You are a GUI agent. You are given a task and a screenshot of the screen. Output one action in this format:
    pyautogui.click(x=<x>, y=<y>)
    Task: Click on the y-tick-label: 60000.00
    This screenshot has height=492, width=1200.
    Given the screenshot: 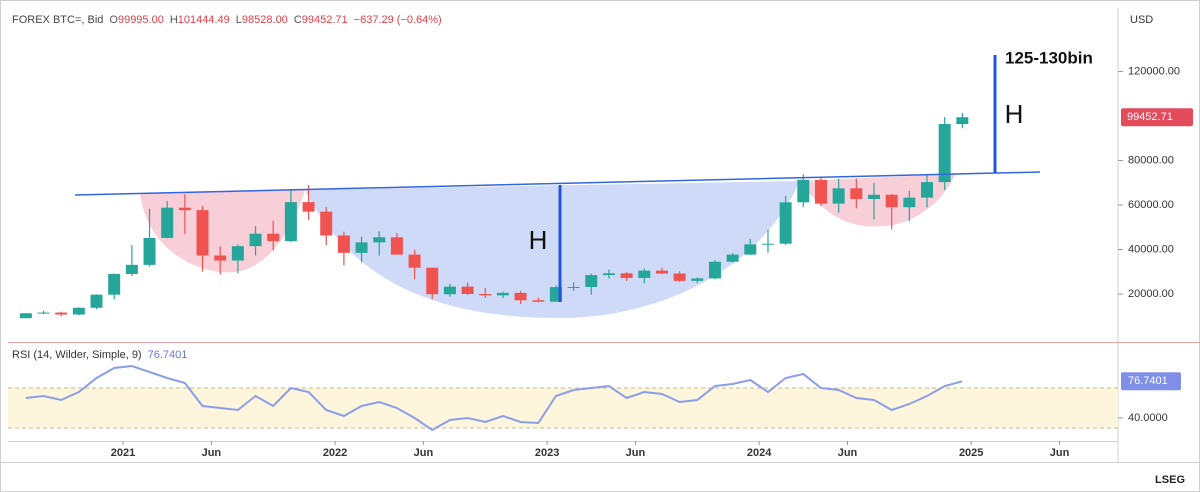 What is the action you would take?
    pyautogui.click(x=1151, y=205)
    